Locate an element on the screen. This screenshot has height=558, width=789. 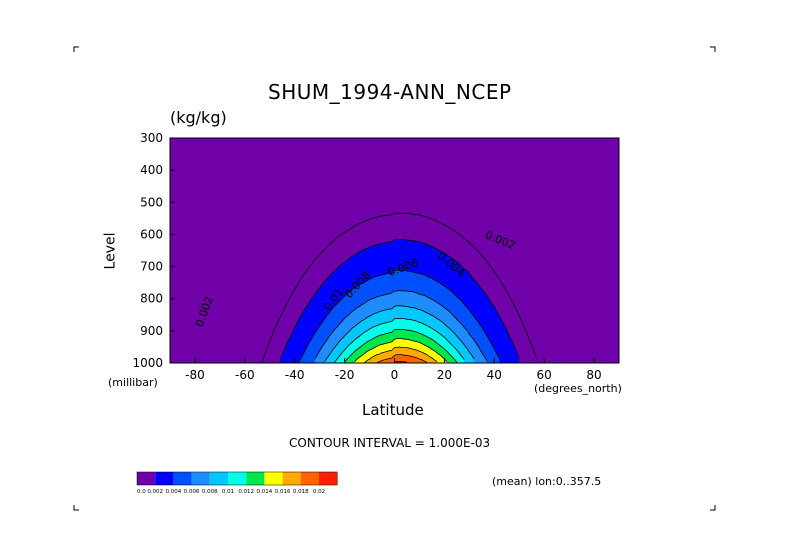
colorbar-label: 0.006 is located at coordinates (192, 492).